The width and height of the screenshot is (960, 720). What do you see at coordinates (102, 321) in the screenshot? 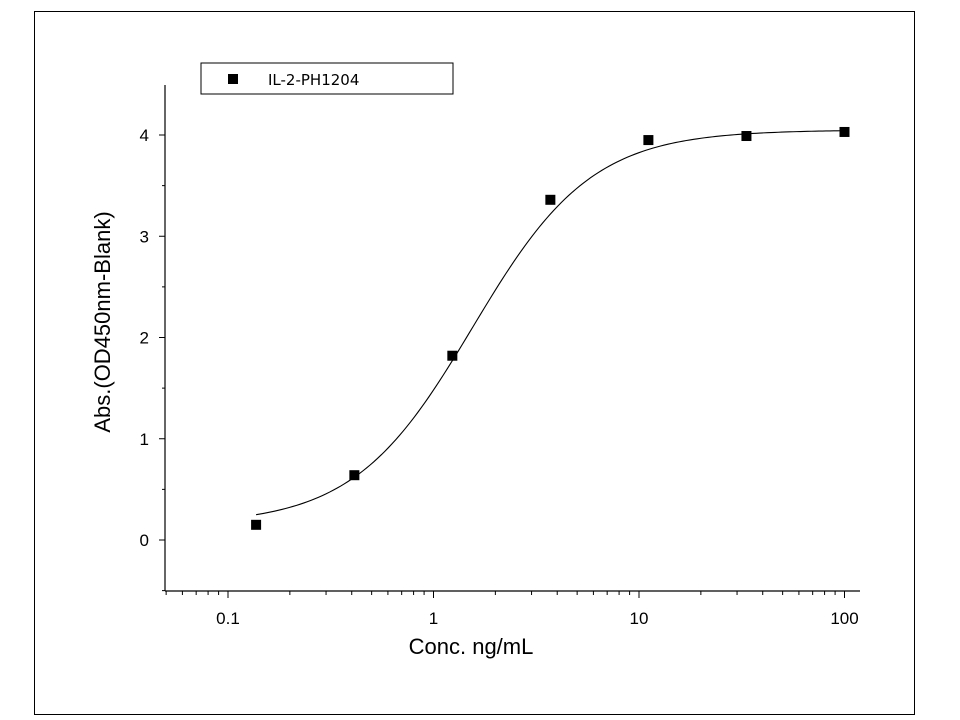
I see `y-axis-title: Abs.(OD450nm-Blank)` at bounding box center [102, 321].